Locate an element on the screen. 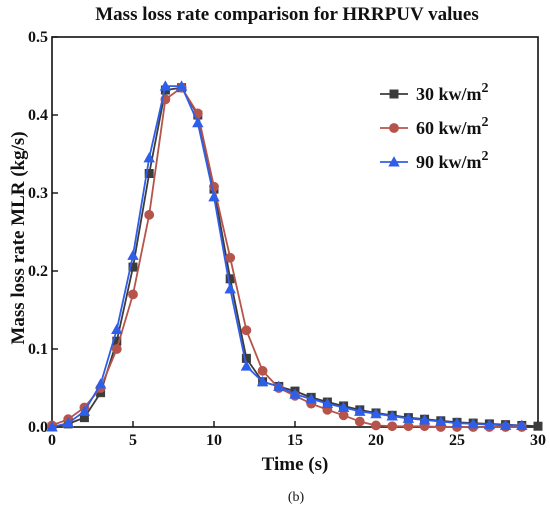  legend-item: 60 kw/m2 is located at coordinates (434, 126).